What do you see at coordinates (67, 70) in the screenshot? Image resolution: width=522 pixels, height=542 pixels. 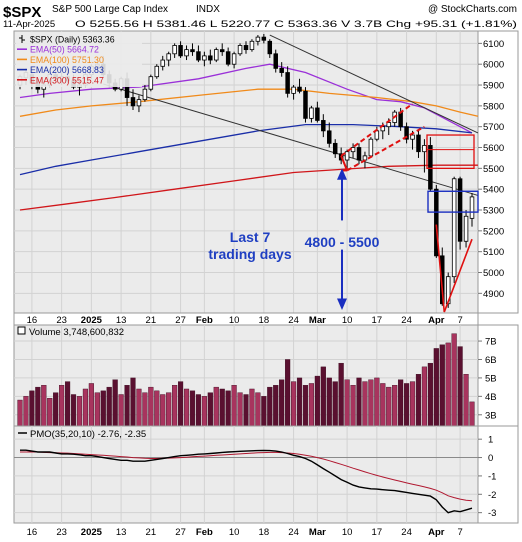 I see `legend-label: EMA(200) 5668.83` at bounding box center [67, 70].